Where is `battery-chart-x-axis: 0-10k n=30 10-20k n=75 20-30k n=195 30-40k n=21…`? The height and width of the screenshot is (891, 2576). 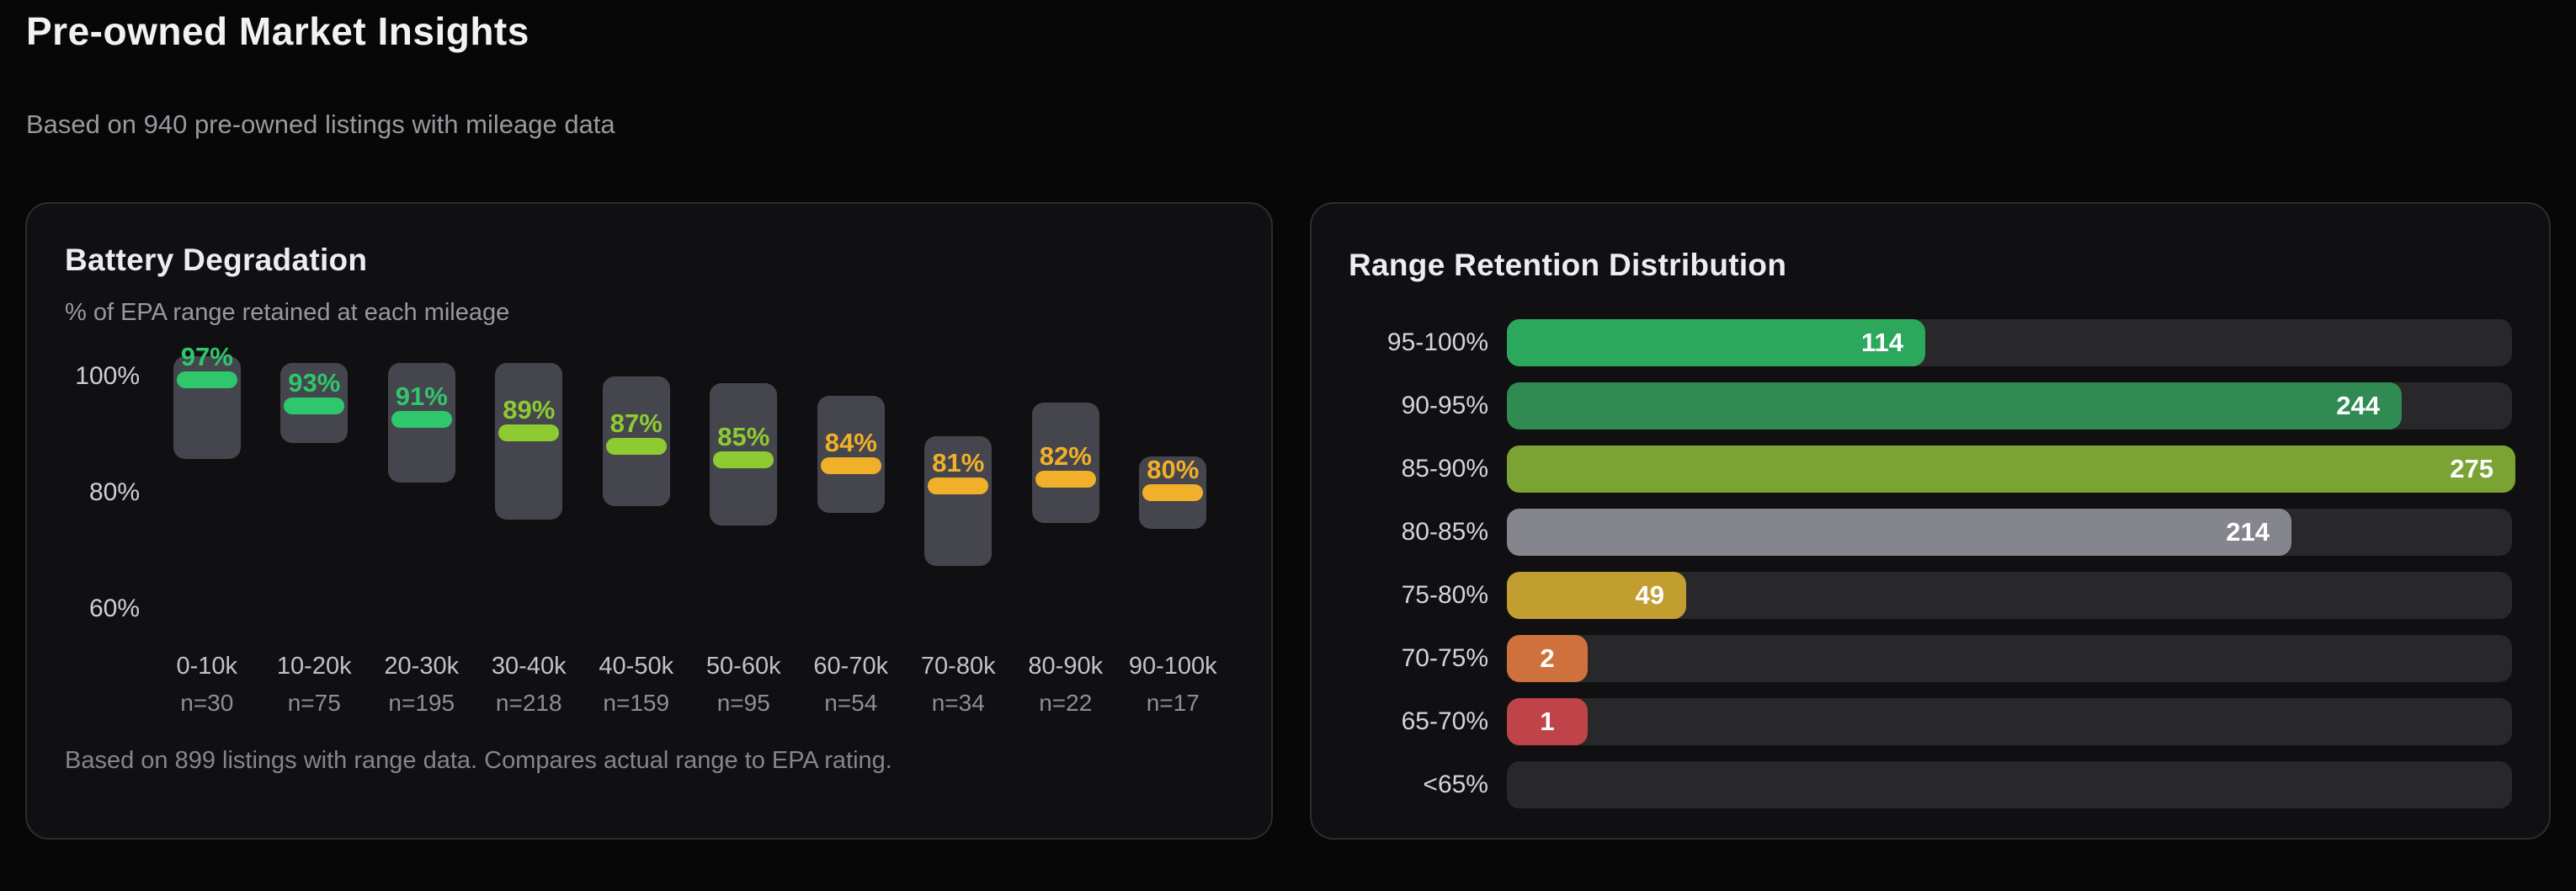 battery-chart-x-axis: 0-10k n=30 10-20k n=75 20-30k n=195 30-40k n=21… is located at coordinates (690, 685).